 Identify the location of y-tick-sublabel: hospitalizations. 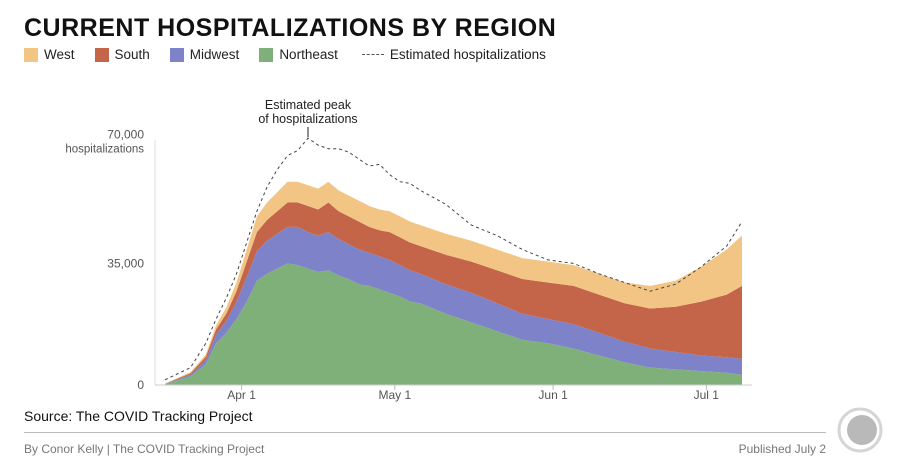
(104, 150).